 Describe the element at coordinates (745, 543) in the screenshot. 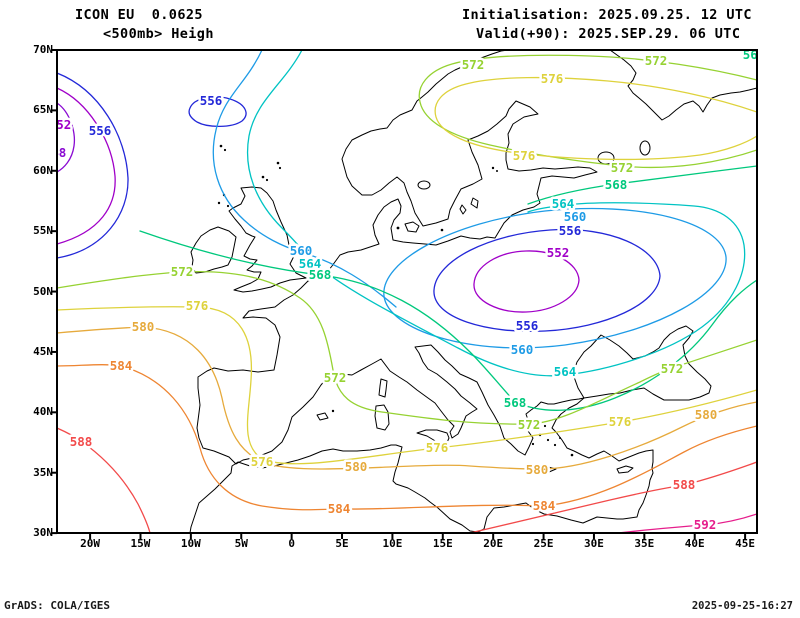

I see `lon-tick-label: 45E` at that location.